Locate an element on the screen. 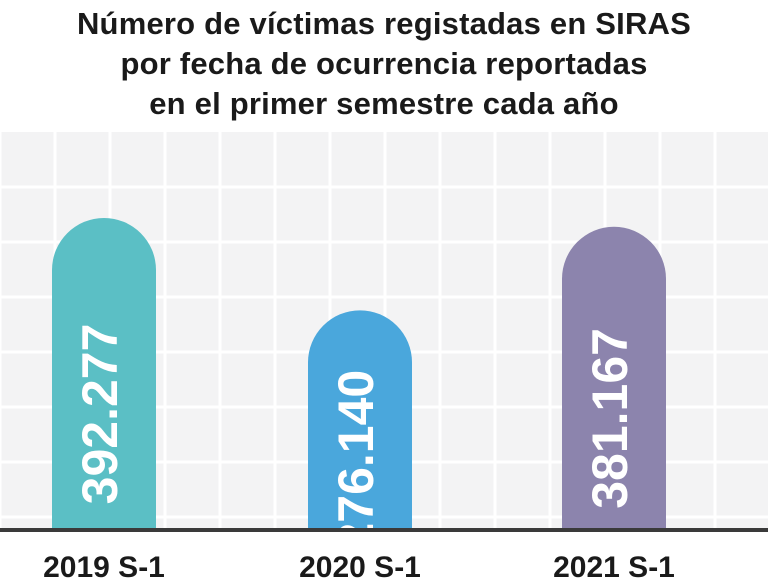 The height and width of the screenshot is (587, 768). category-labels: 2019 S-1 2020 S-1 2021 S-1 is located at coordinates (359, 567).